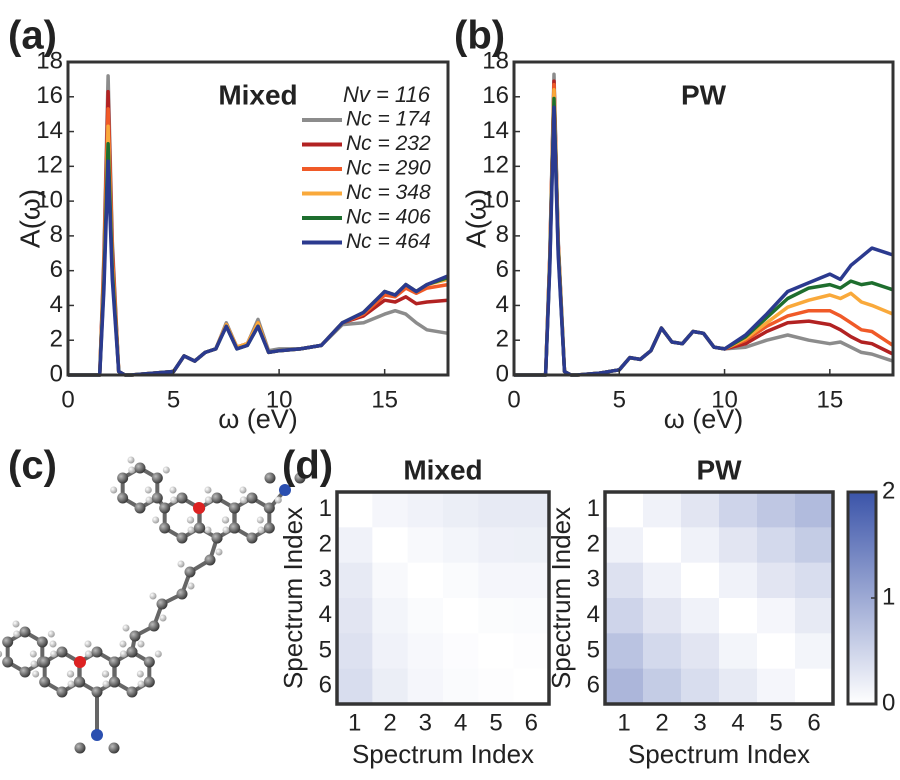  Describe the element at coordinates (388, 168) in the screenshot. I see `legend-label: Nc = 290` at that location.